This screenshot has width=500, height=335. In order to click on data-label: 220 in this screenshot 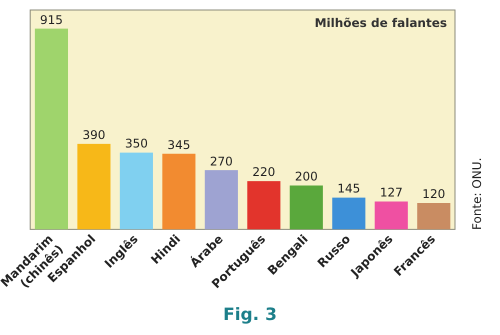, I will do `click(264, 172)`.